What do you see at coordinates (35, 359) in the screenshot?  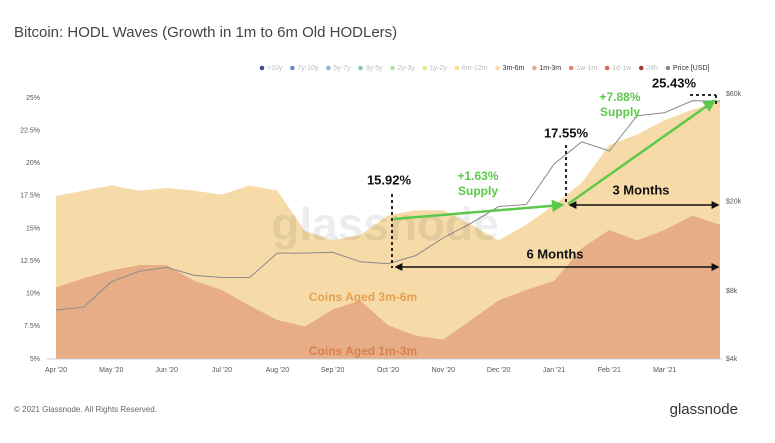 I see `y-tick-label: 5%` at bounding box center [35, 359].